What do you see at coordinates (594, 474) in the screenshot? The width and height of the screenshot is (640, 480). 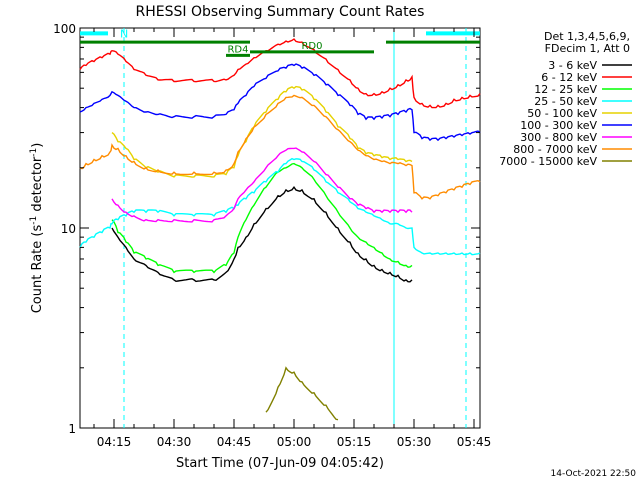 I see `footer-date: 14-Oct-2021 22:50` at bounding box center [594, 474].